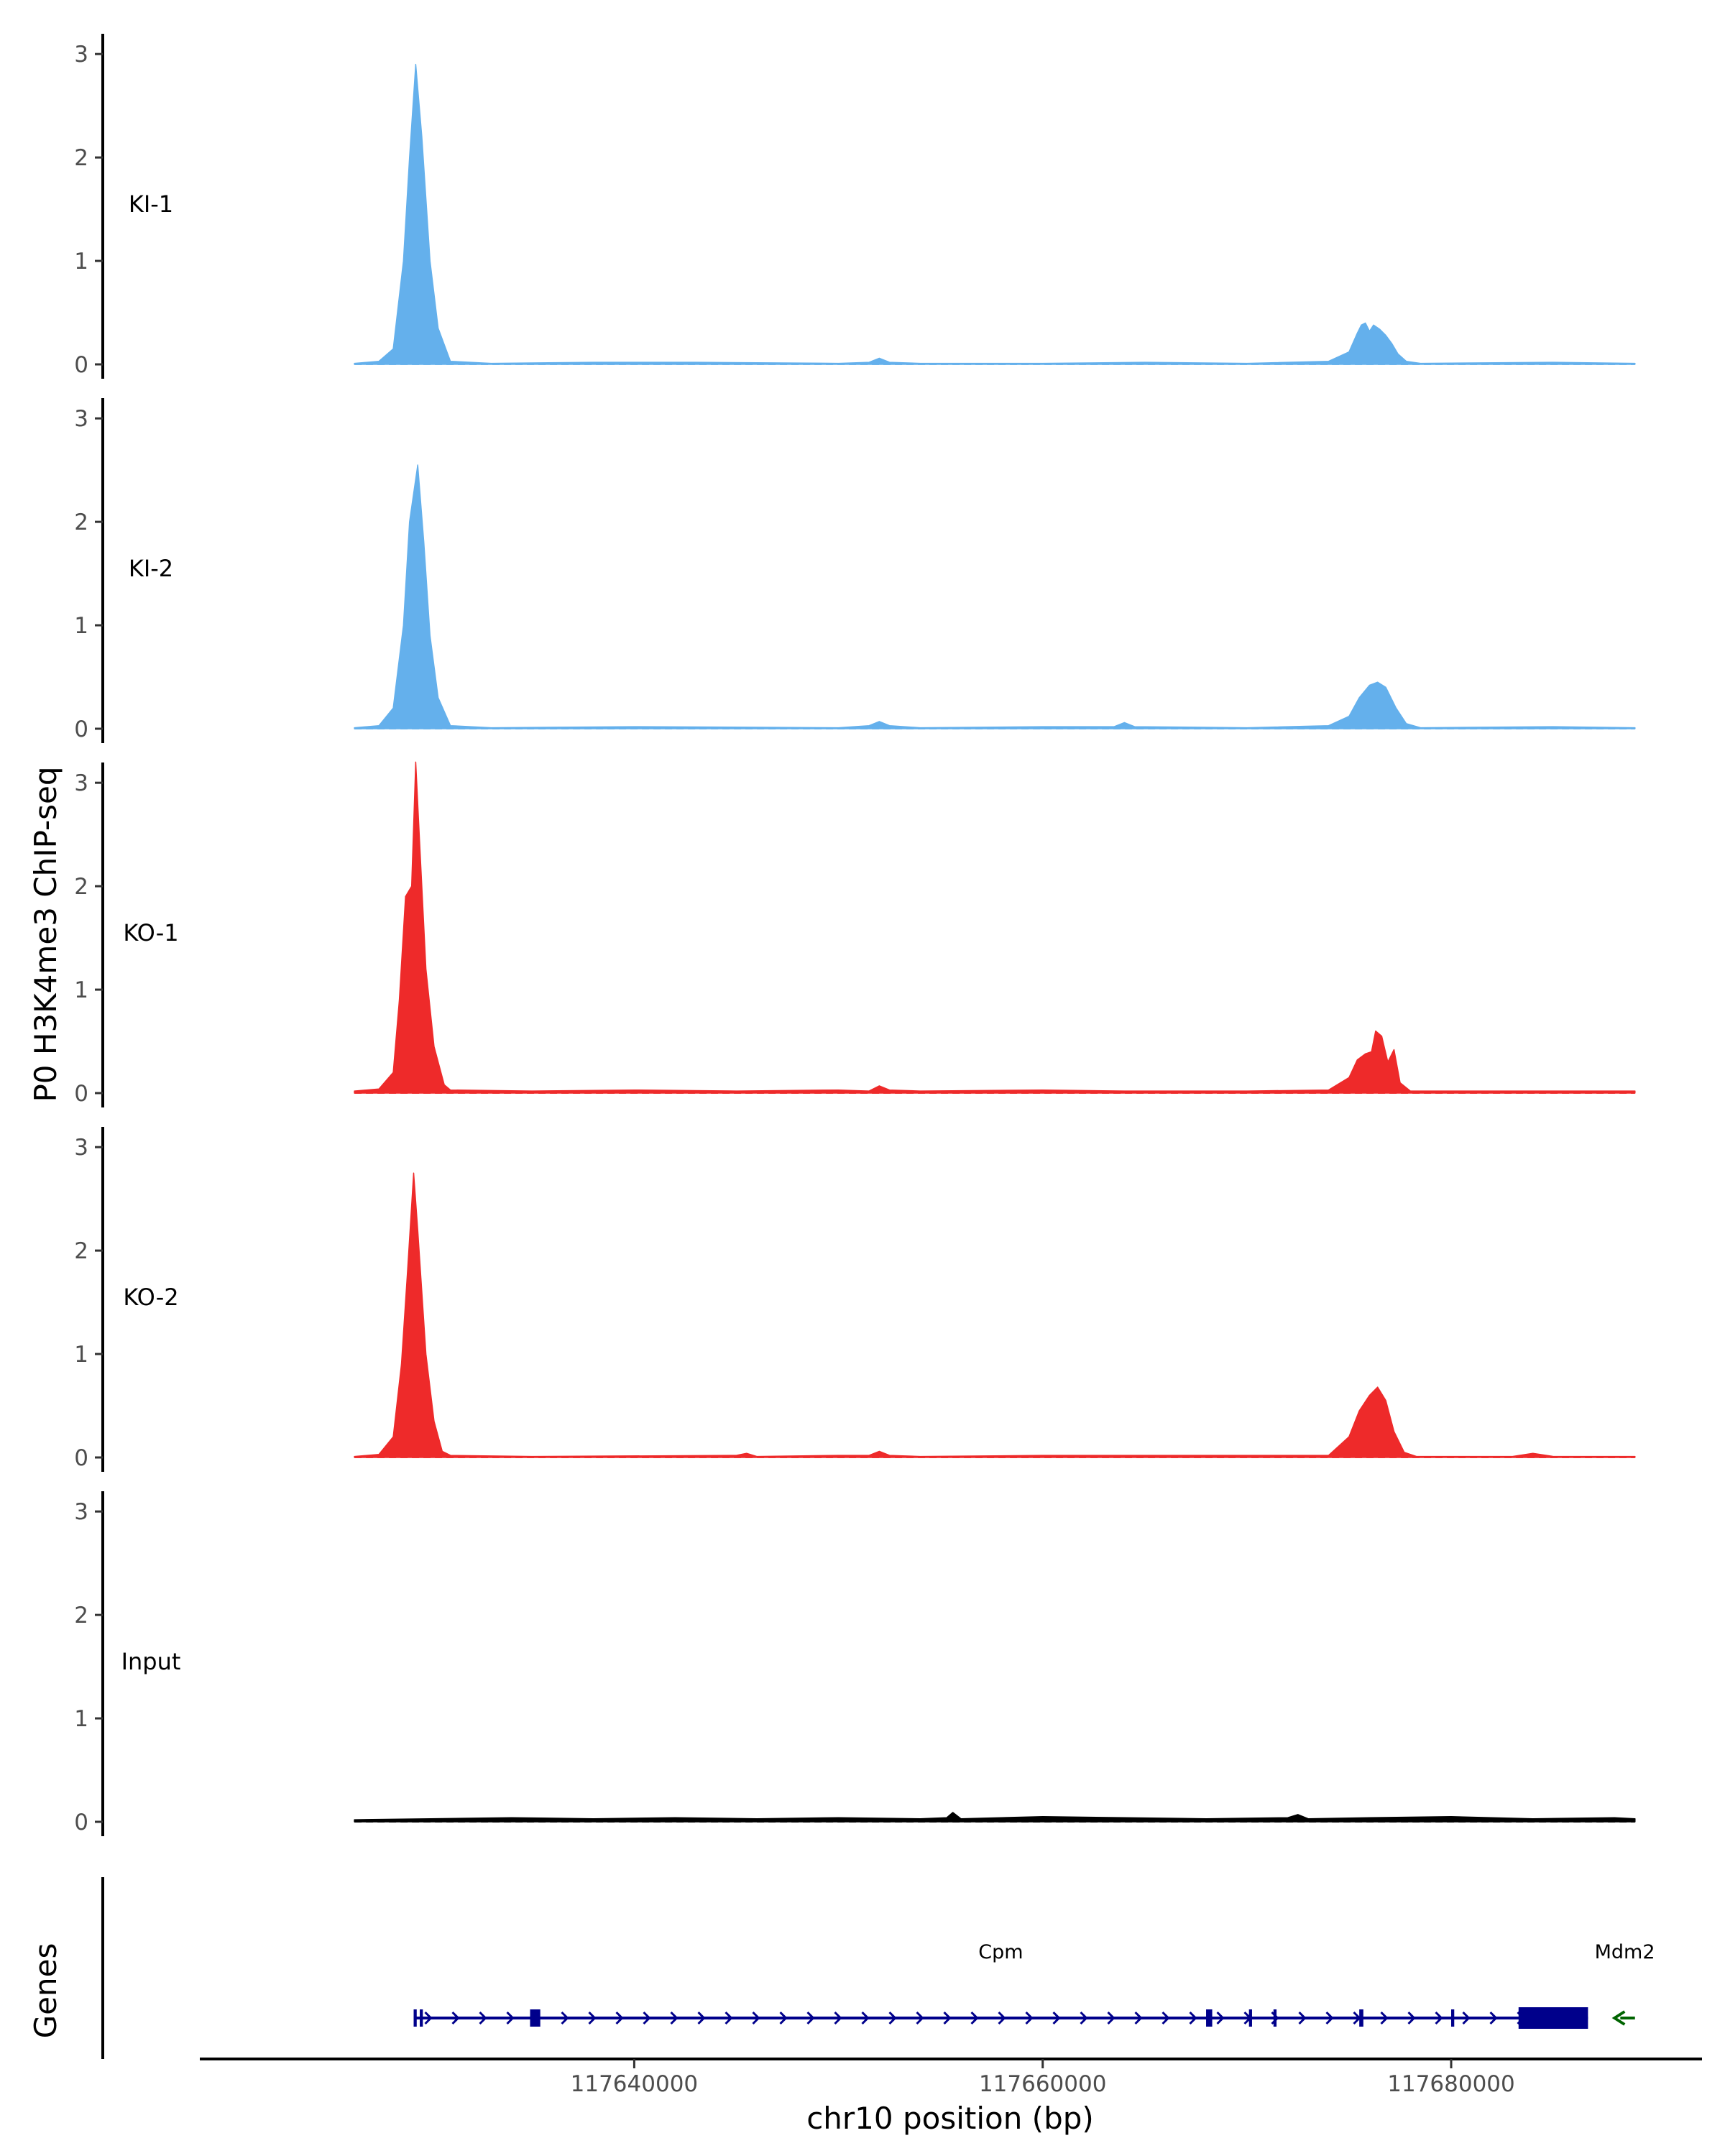 Image resolution: width=1725 pixels, height=2156 pixels. I want to click on track-ko-1: 0 1 2 3 KO-1, so click(855, 934).